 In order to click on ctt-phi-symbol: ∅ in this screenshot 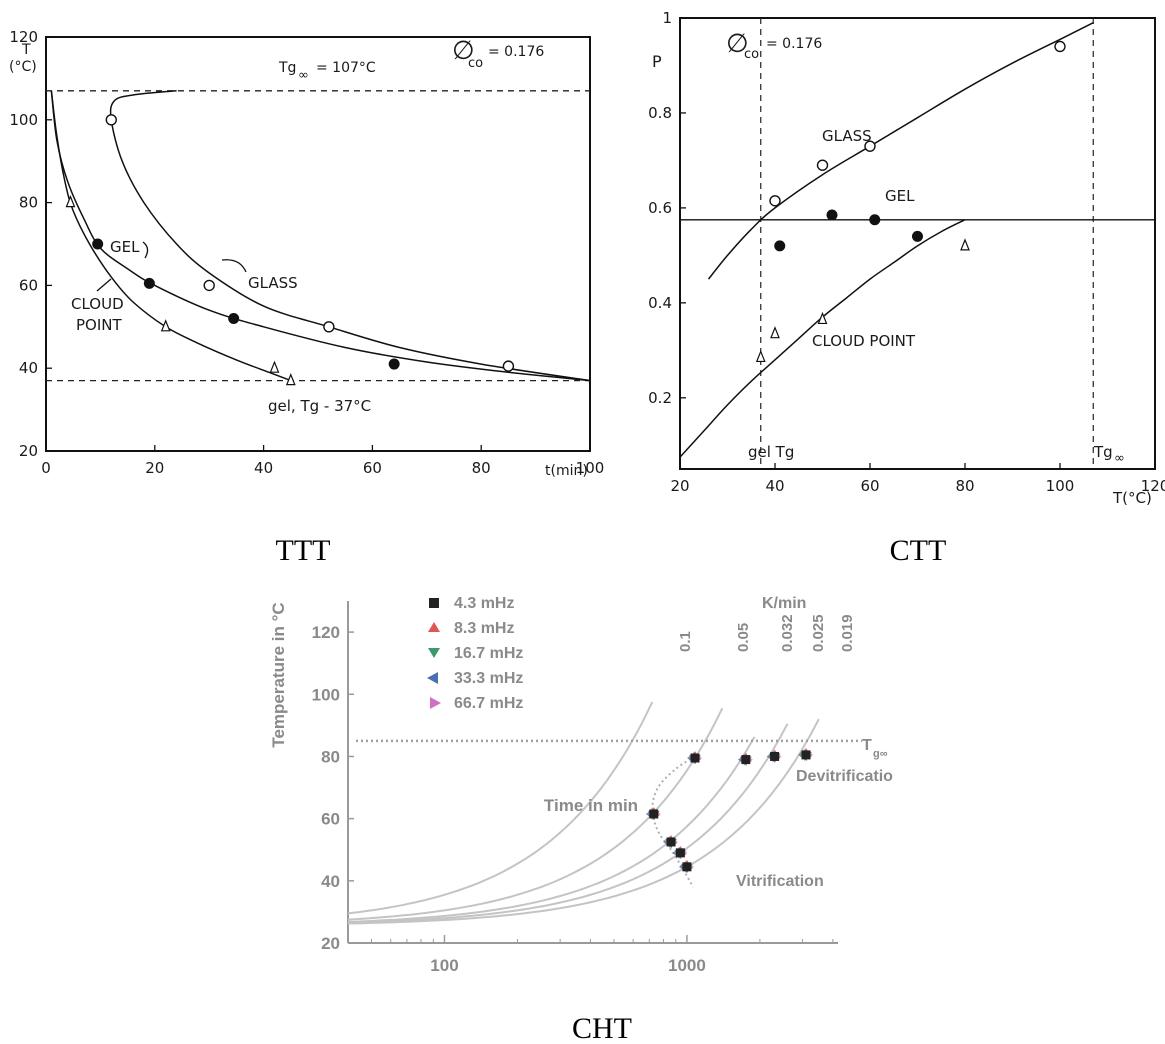, I will do `click(737, 44)`.